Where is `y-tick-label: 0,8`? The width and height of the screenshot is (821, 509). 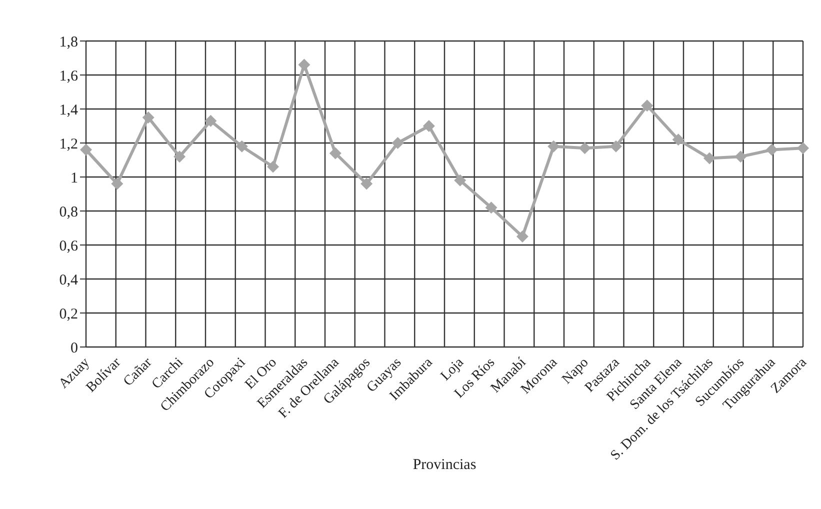
y-tick-label: 0,8 is located at coordinates (68, 212).